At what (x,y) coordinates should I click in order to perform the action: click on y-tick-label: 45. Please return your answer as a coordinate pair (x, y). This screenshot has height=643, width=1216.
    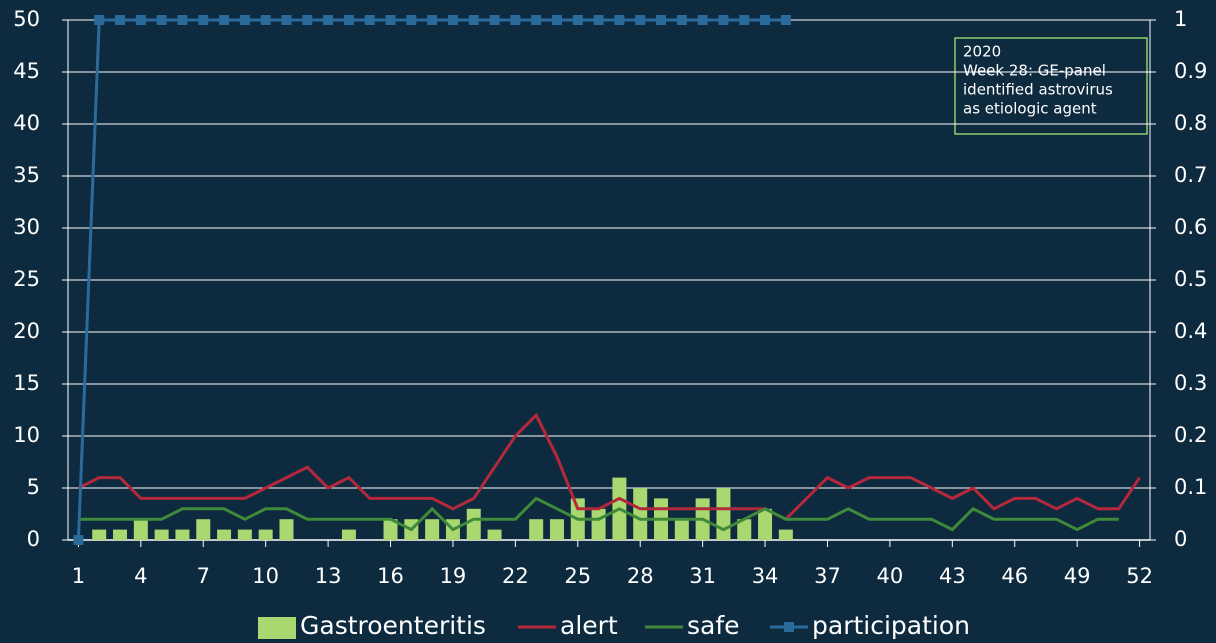
    Looking at the image, I should click on (26, 71).